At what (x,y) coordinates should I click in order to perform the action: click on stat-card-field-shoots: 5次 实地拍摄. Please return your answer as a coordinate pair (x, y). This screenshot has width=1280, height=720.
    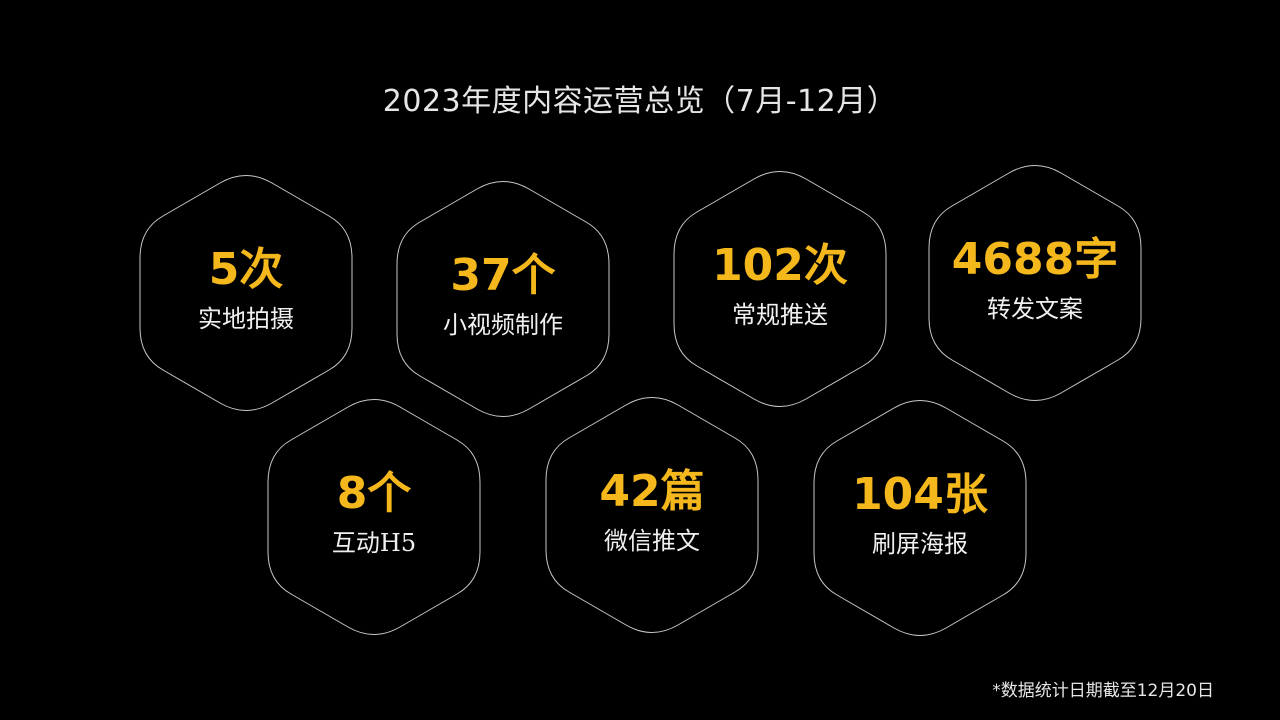
    Looking at the image, I should click on (246, 293).